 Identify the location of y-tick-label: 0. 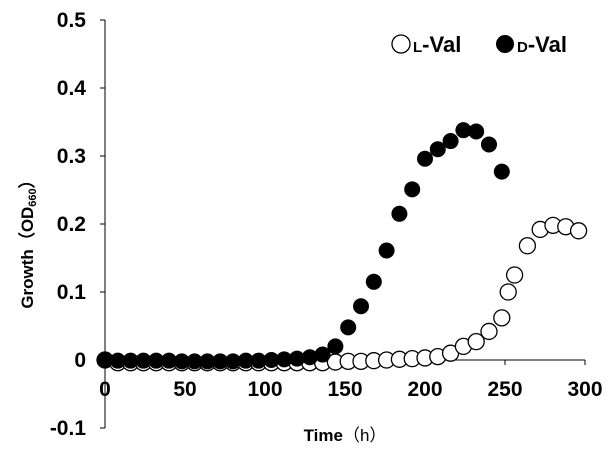
(80, 360).